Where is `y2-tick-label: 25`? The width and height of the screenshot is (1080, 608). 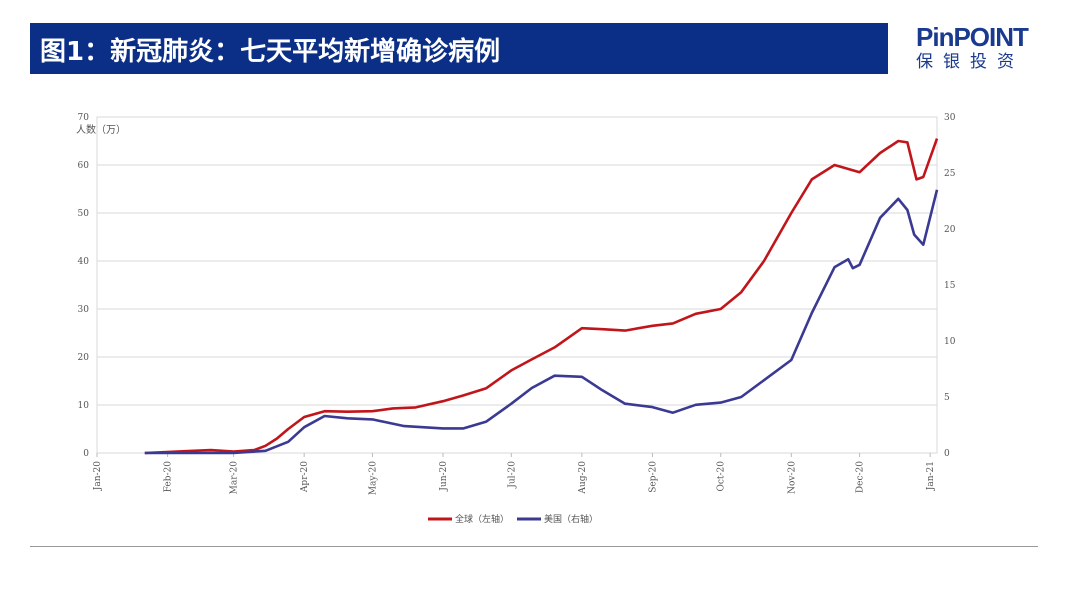
y2-tick-label: 25 is located at coordinates (950, 174).